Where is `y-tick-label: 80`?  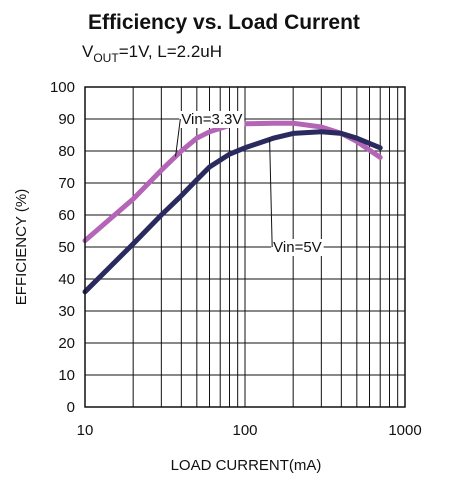 y-tick-label: 80 is located at coordinates (66, 151).